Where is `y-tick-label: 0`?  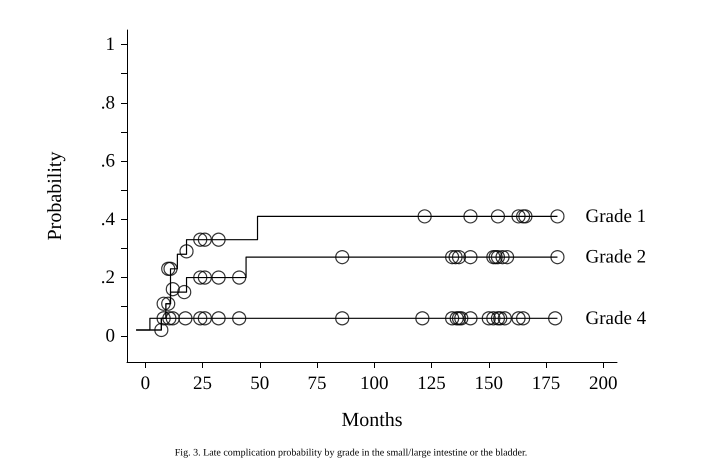
y-tick-label: 0 is located at coordinates (110, 335).